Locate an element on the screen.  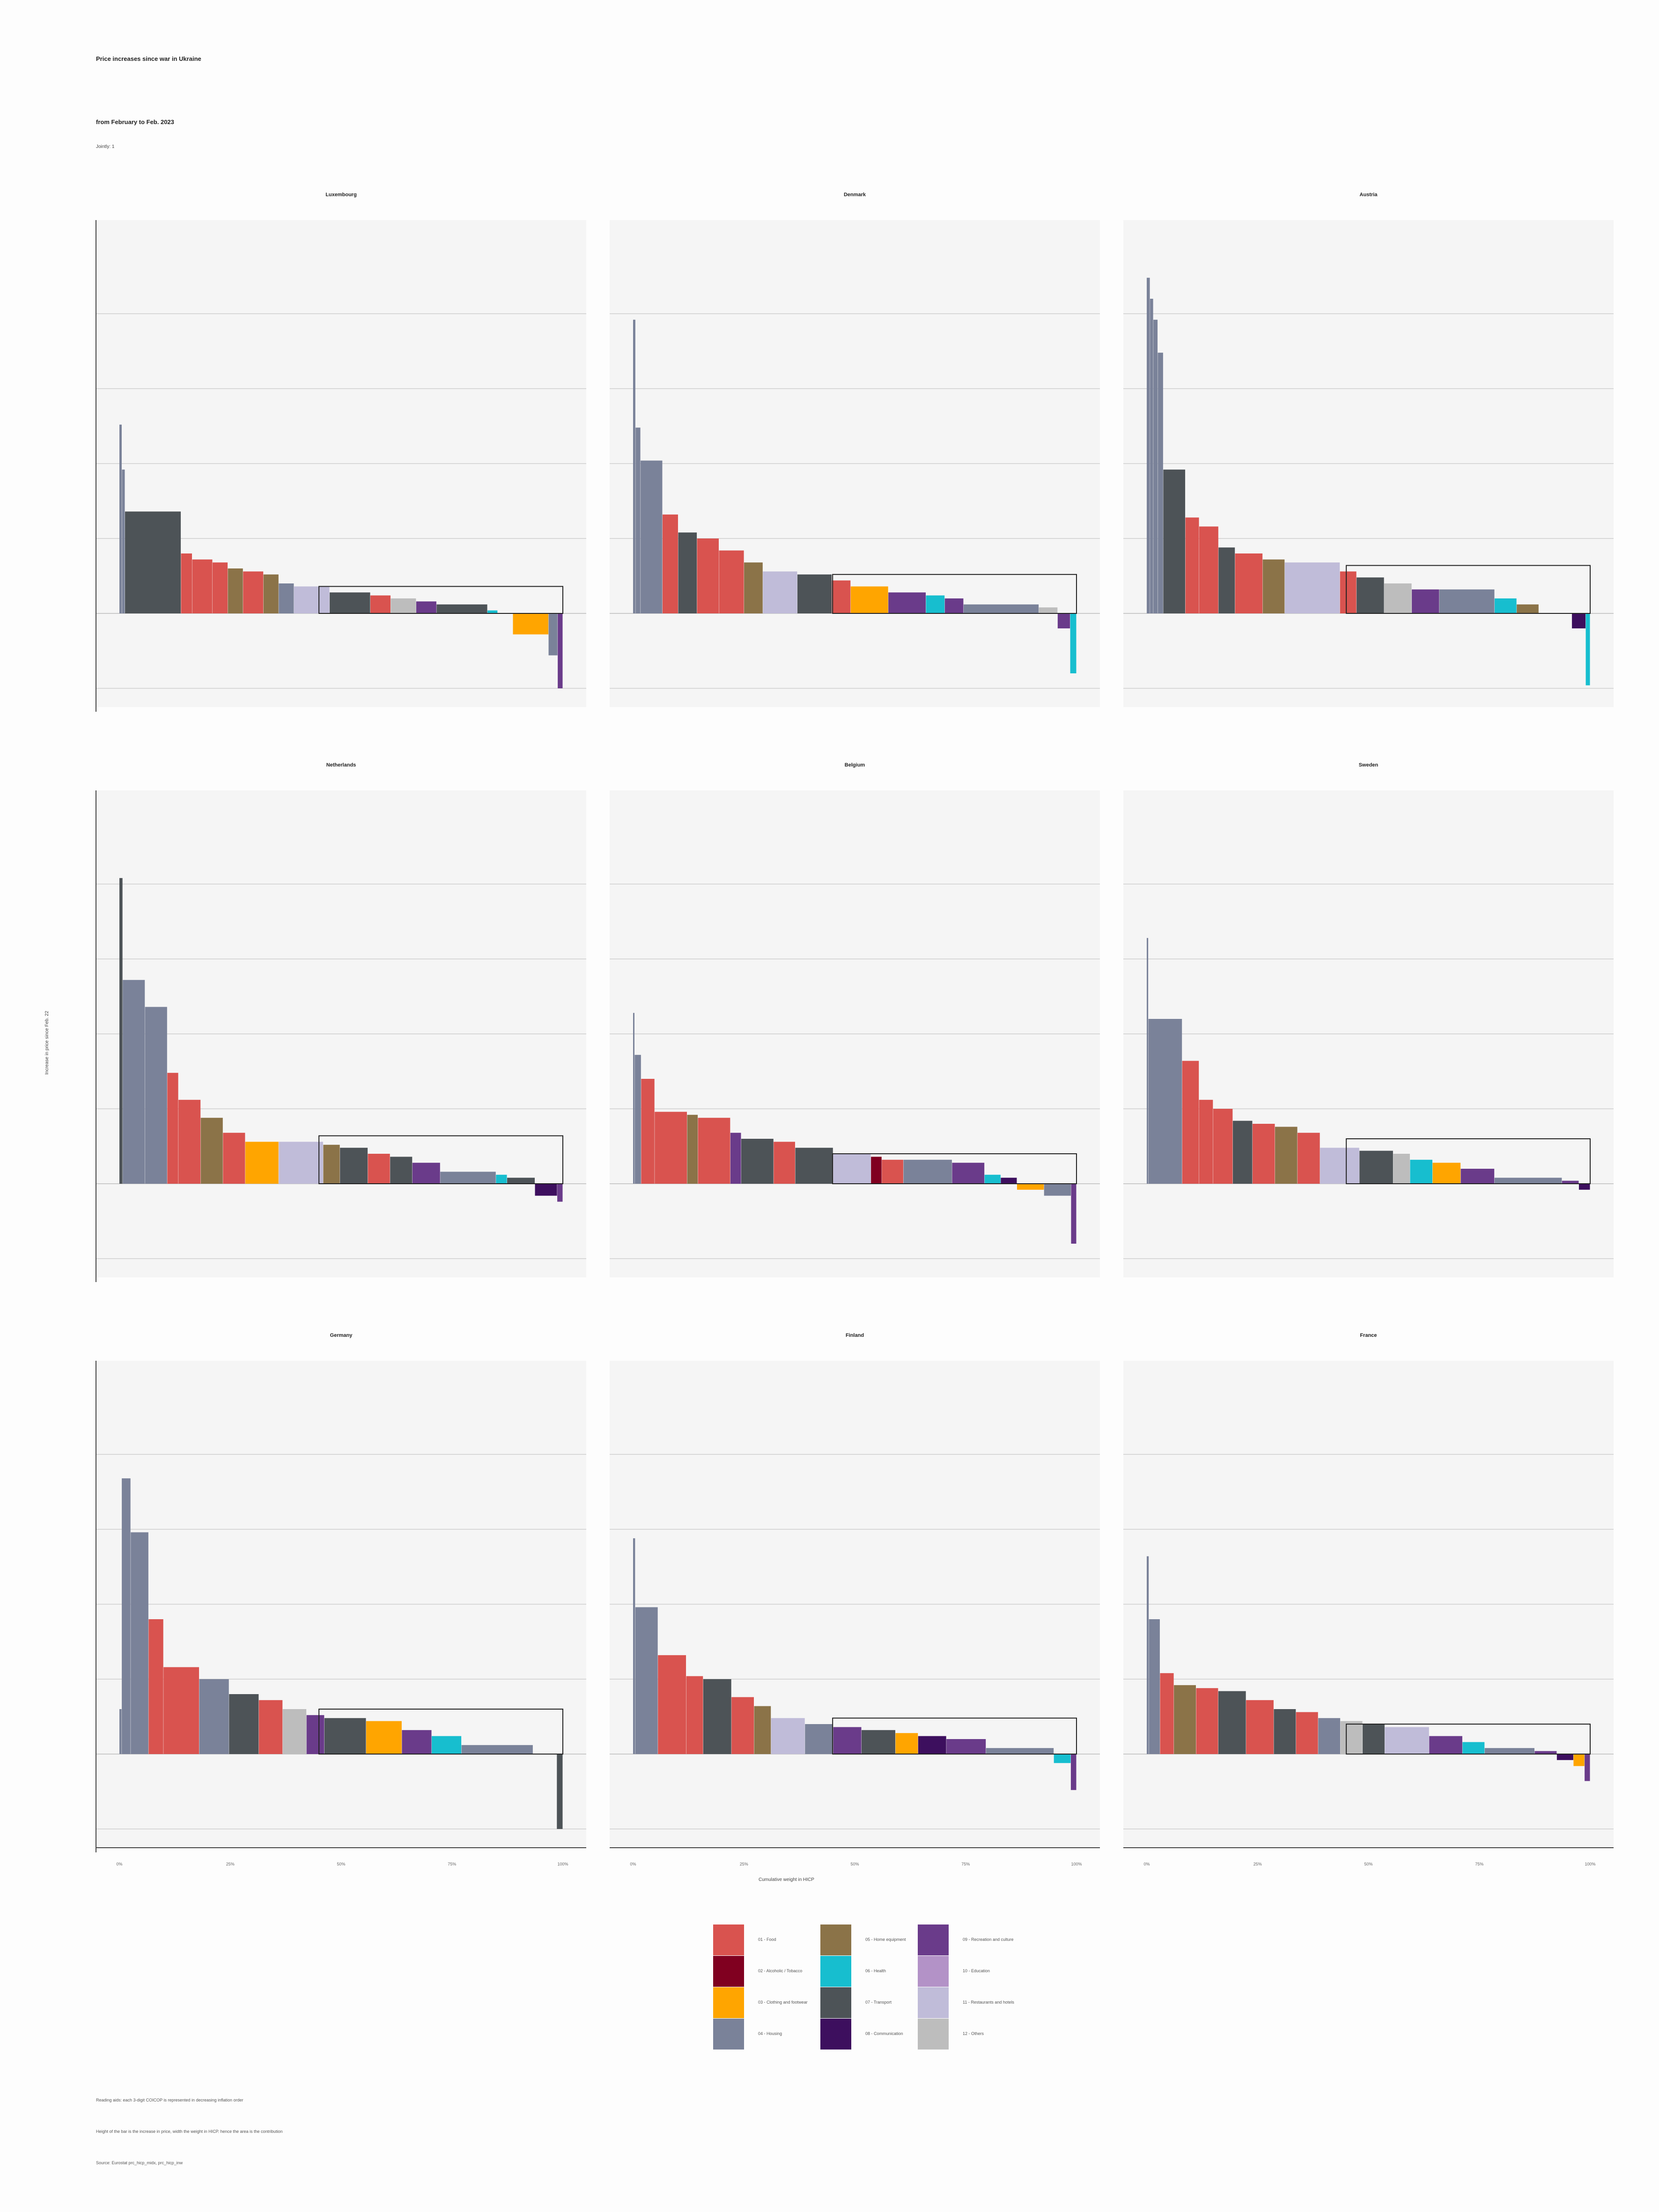
legend-label: 05 - Home equipment is located at coordinates (886, 1940).